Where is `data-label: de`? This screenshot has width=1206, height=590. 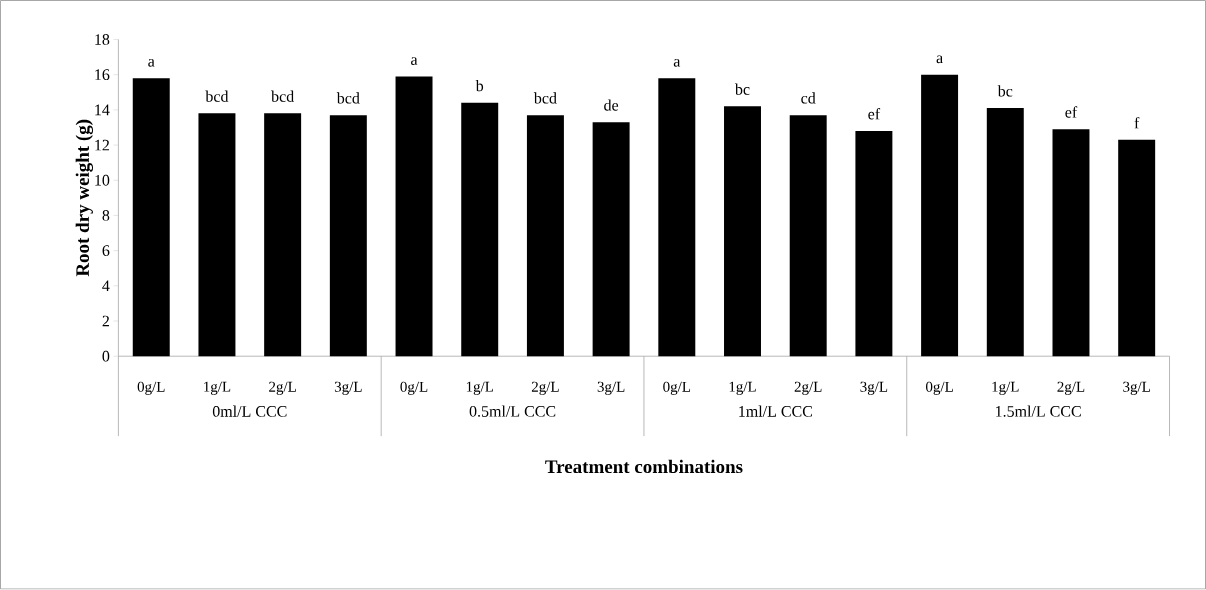 data-label: de is located at coordinates (611, 105).